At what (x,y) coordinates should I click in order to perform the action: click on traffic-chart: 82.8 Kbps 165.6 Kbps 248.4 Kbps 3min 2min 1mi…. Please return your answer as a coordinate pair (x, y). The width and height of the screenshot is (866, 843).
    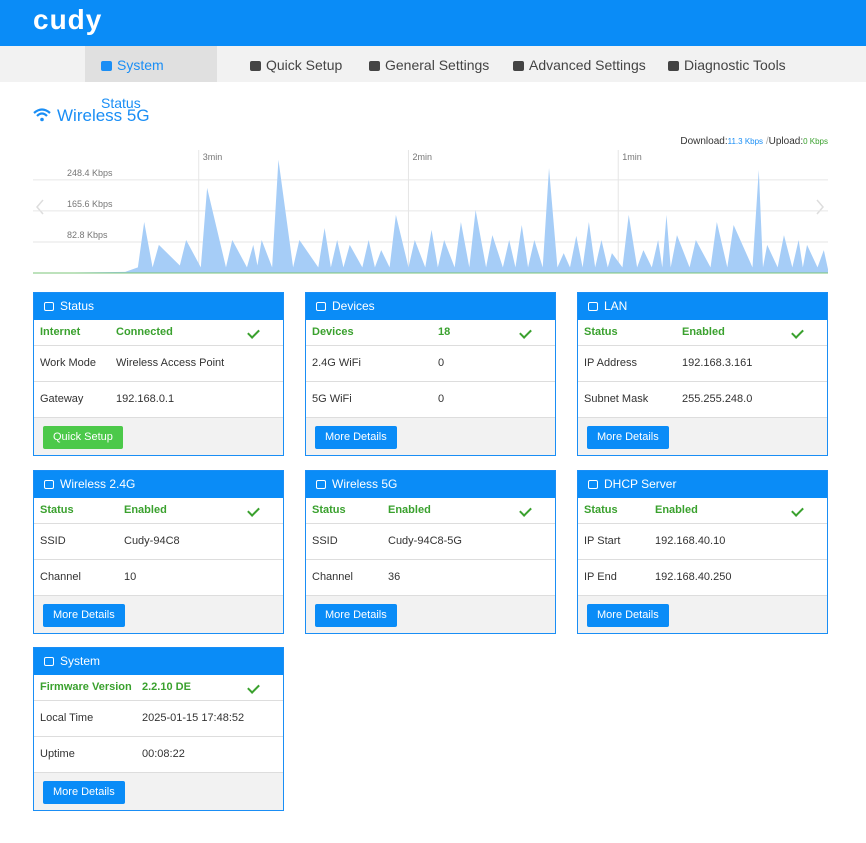
    Looking at the image, I should click on (430, 212).